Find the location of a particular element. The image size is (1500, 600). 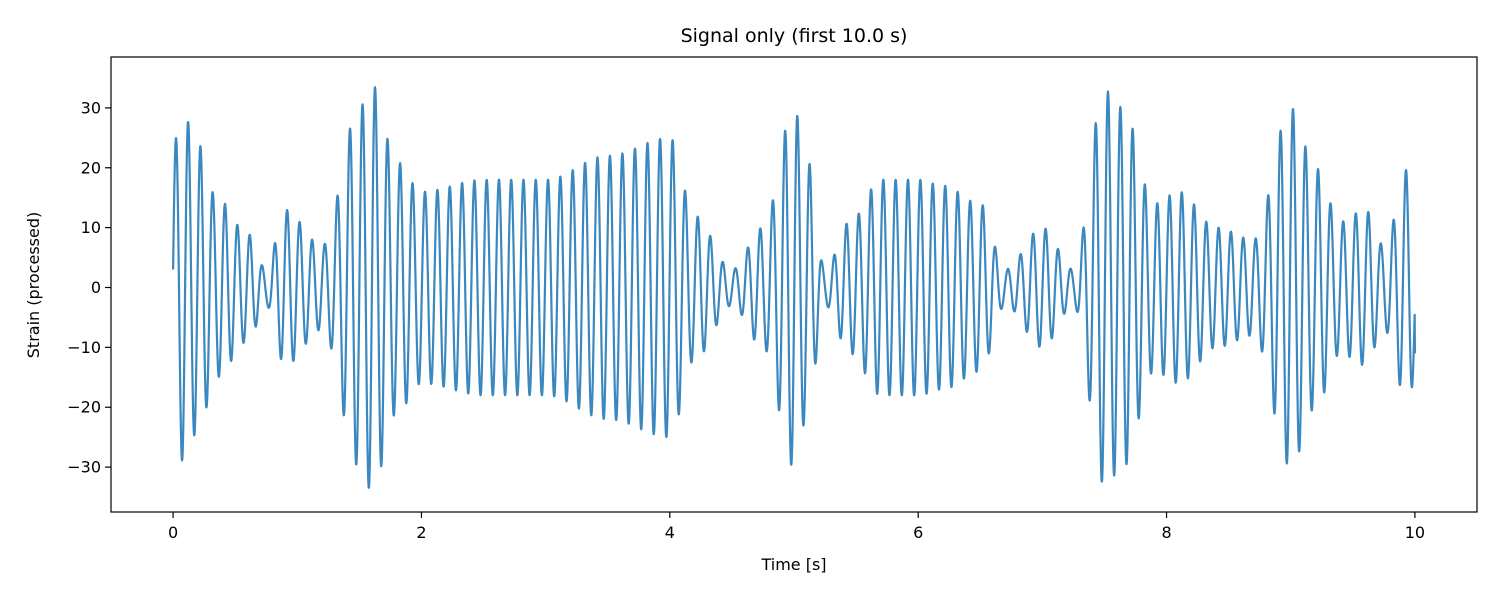

x-tick-label: 4 is located at coordinates (670, 532).